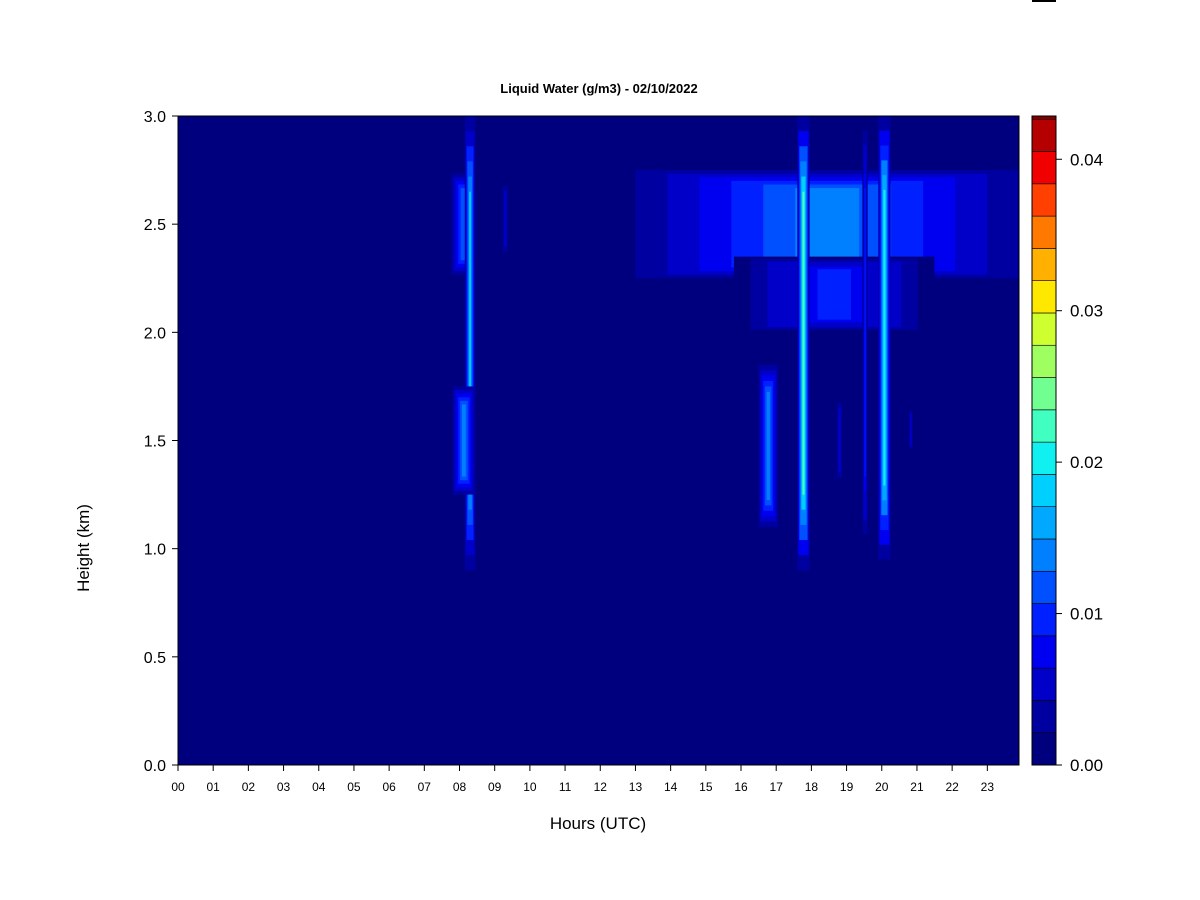 The image size is (1200, 900). I want to click on colorbar-tick-label: 0.01, so click(1086, 614).